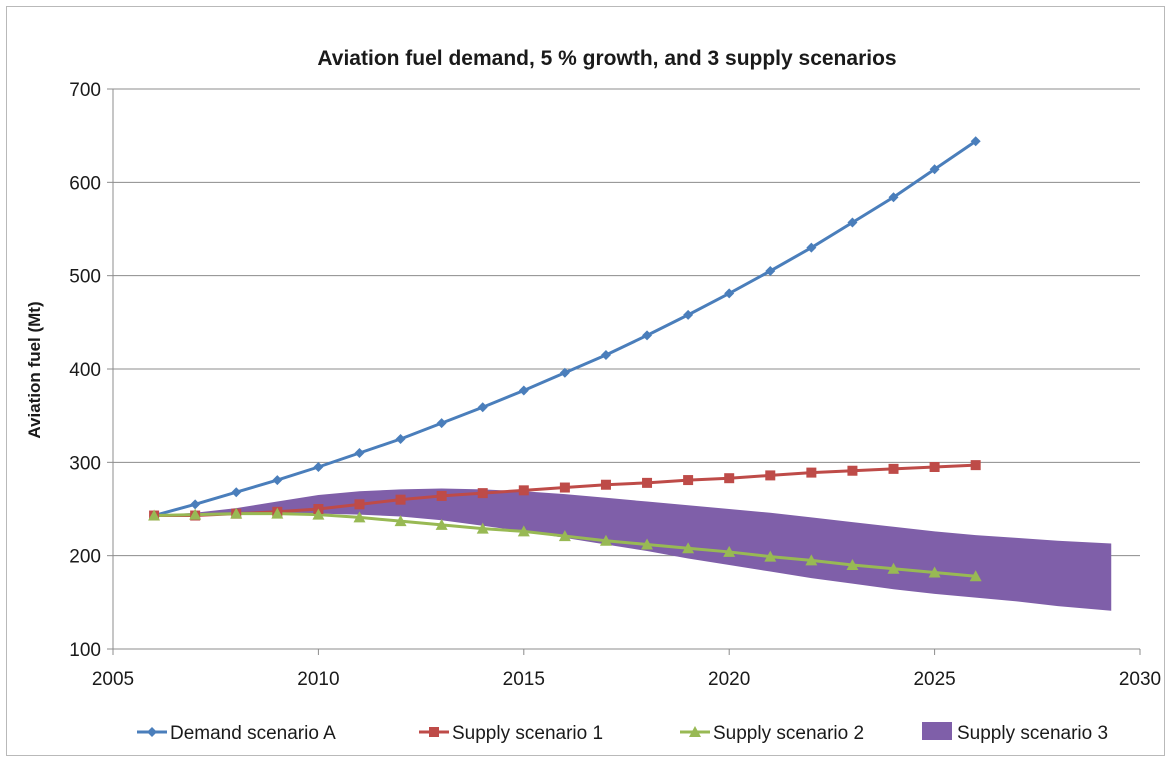  What do you see at coordinates (85, 277) in the screenshot?
I see `y-tick-label: 500` at bounding box center [85, 277].